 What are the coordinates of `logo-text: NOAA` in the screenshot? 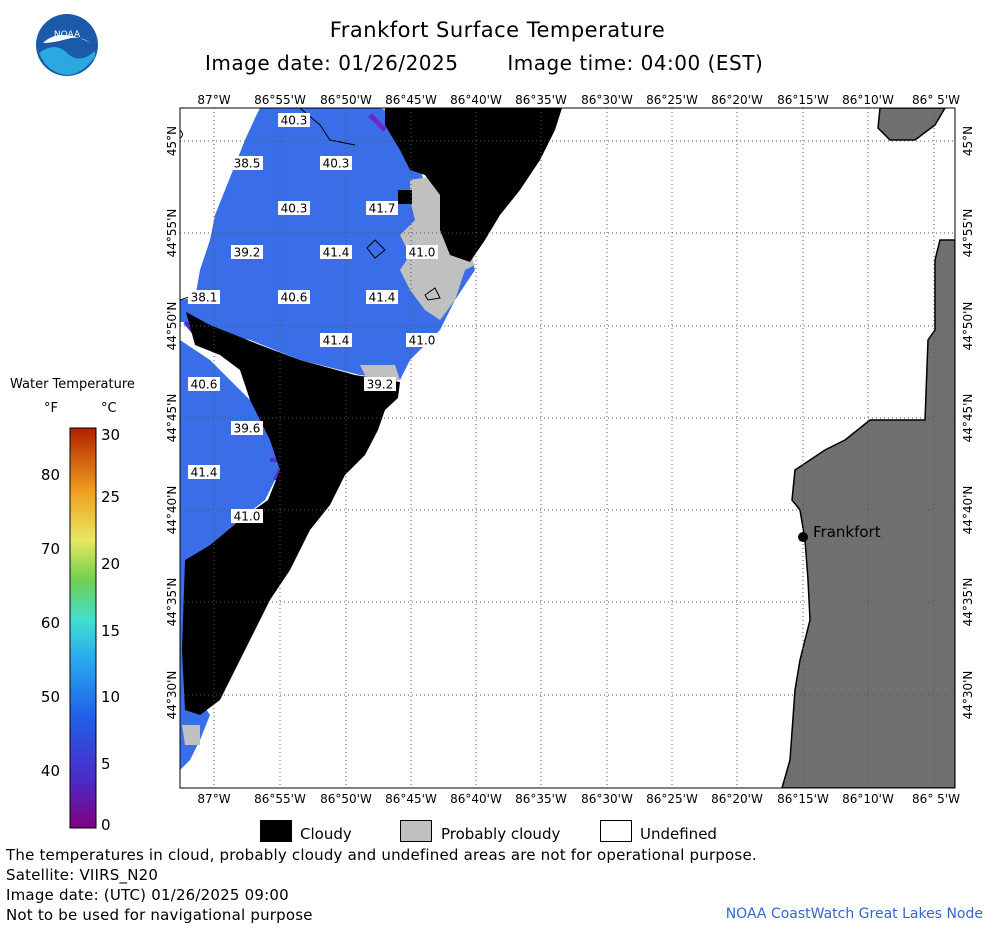 It's located at (67, 35).